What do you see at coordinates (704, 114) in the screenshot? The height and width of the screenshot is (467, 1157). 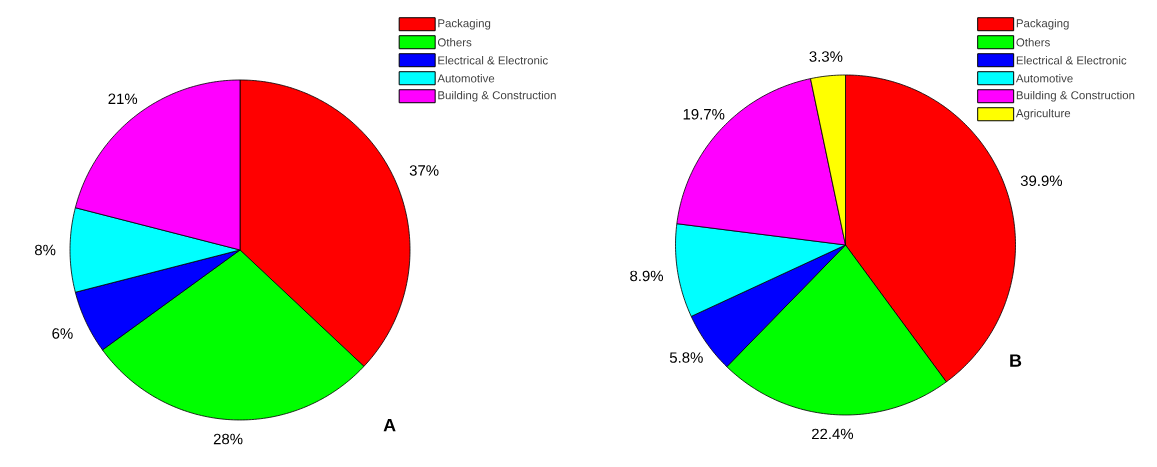 I see `data-label: 19.7%` at bounding box center [704, 114].